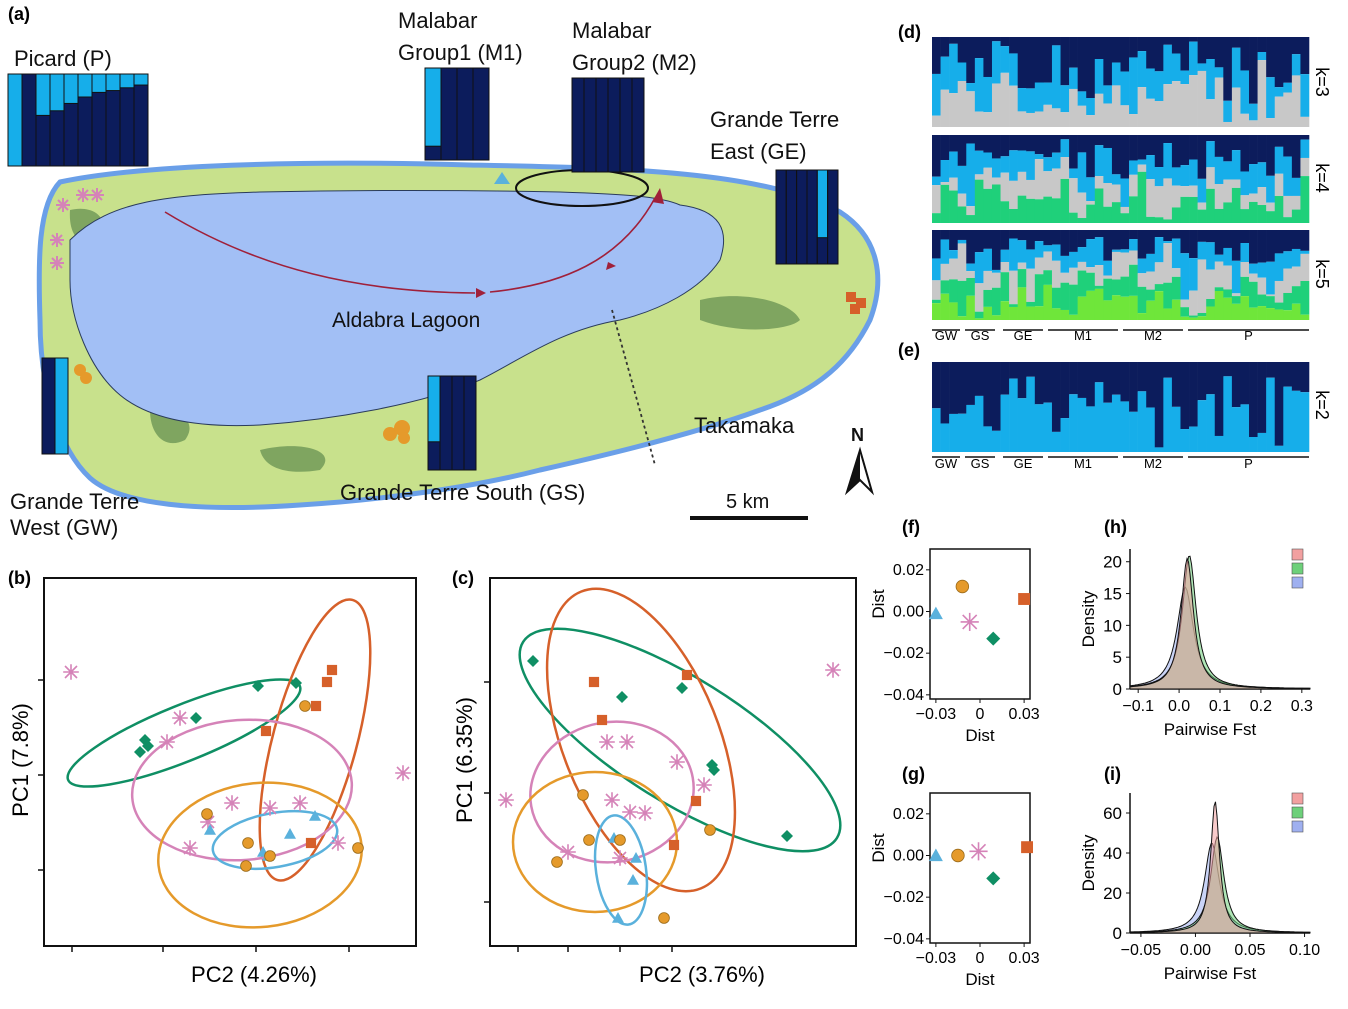  I want to click on x-tick-label: 0.03, so click(1024, 958).